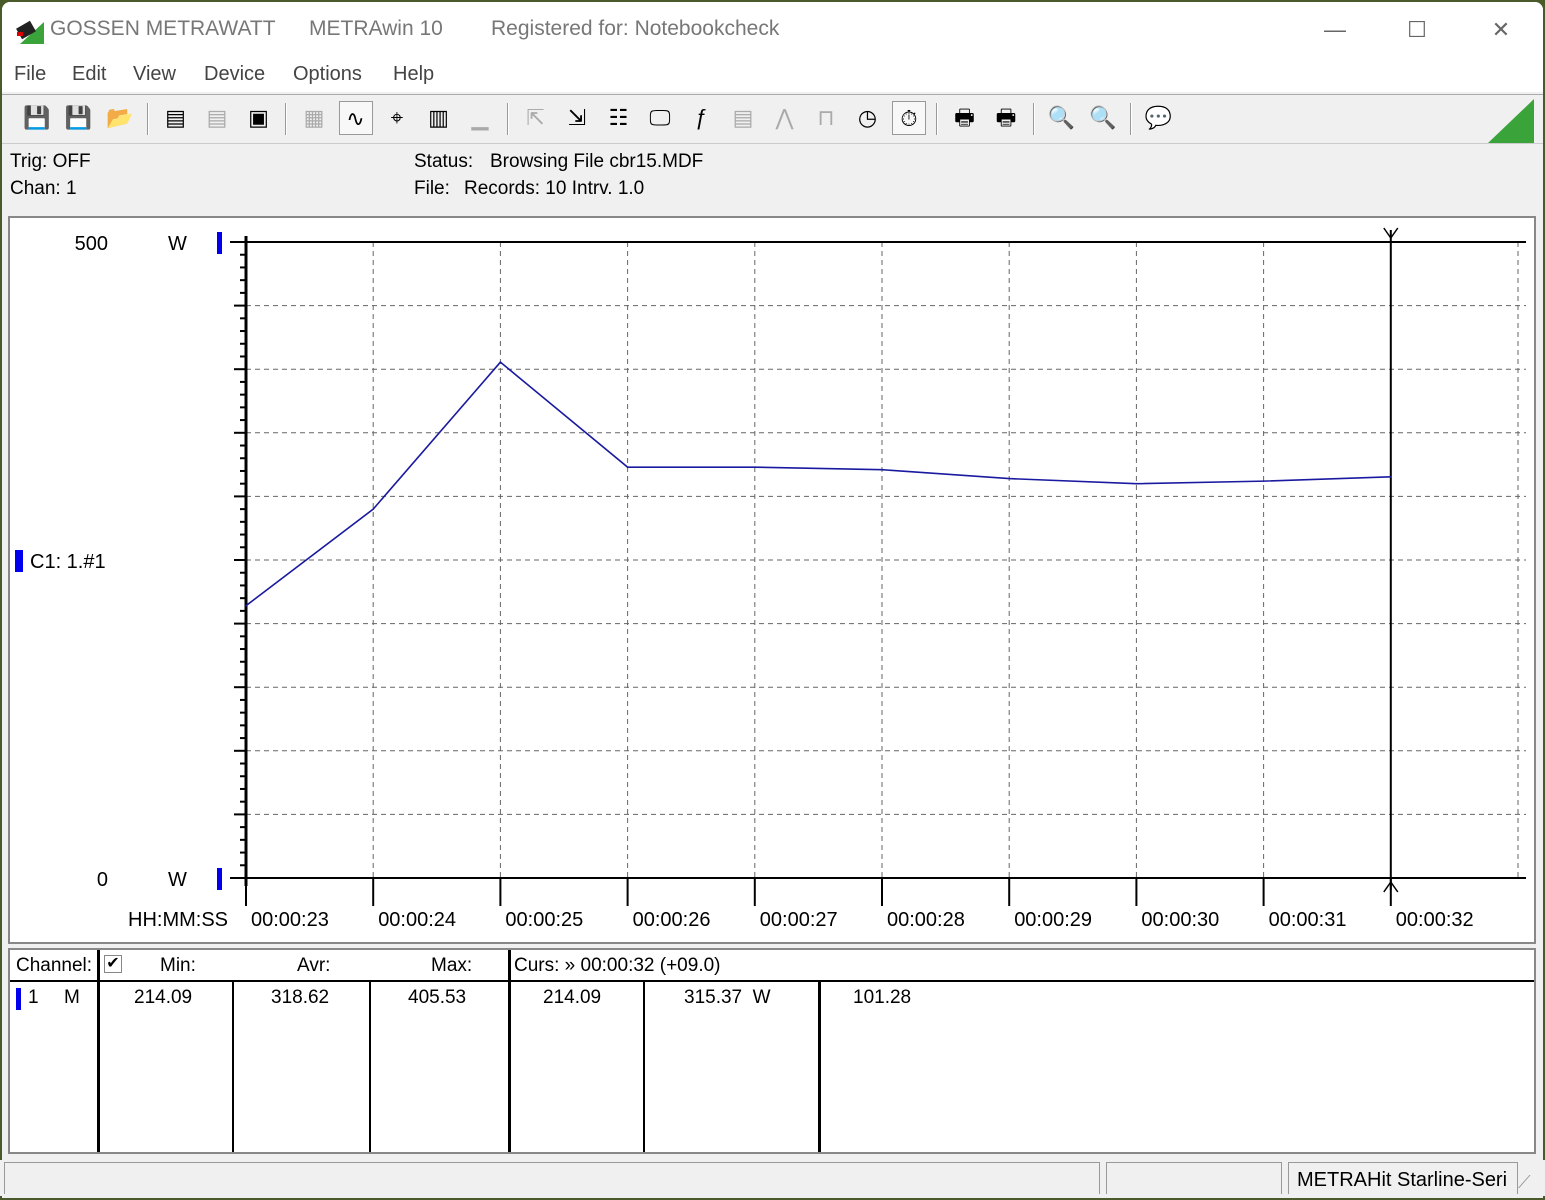 The image size is (1545, 1200). I want to click on menu-file: File, so click(30, 74).